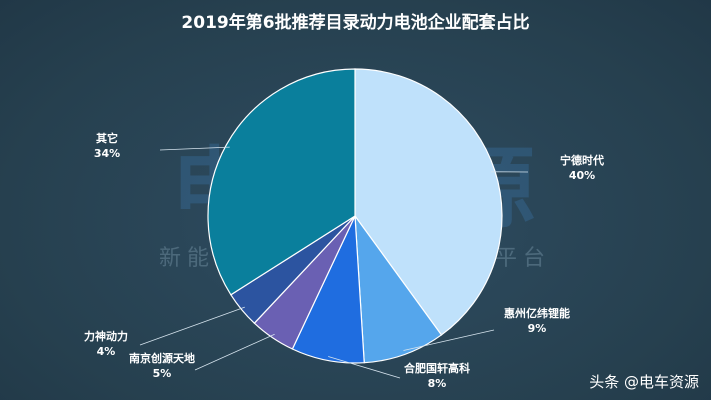  Describe the element at coordinates (162, 358) in the screenshot. I see `slice-label: 南京创源天地` at that location.